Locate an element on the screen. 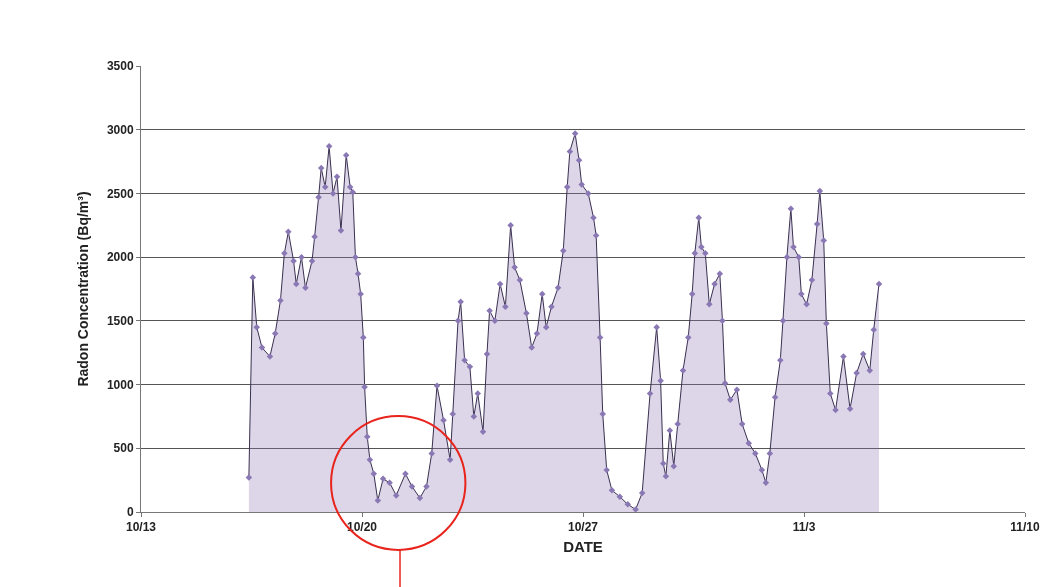 The image size is (1057, 587). y-tick-label: 2500 is located at coordinates (120, 193).